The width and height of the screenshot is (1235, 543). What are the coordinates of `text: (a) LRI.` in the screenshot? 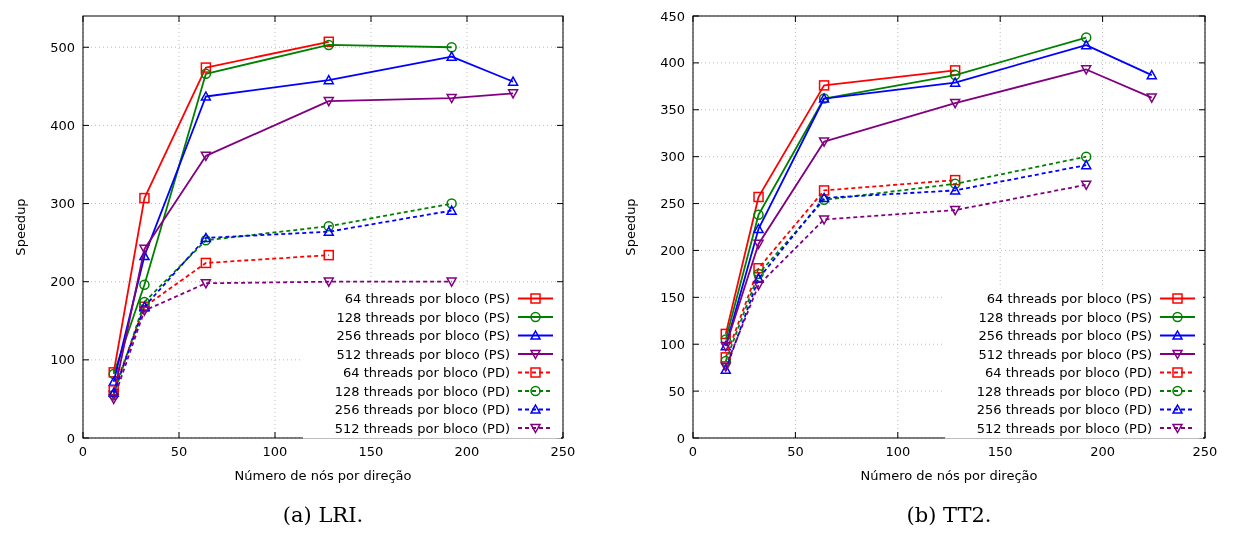 It's located at (323, 515).